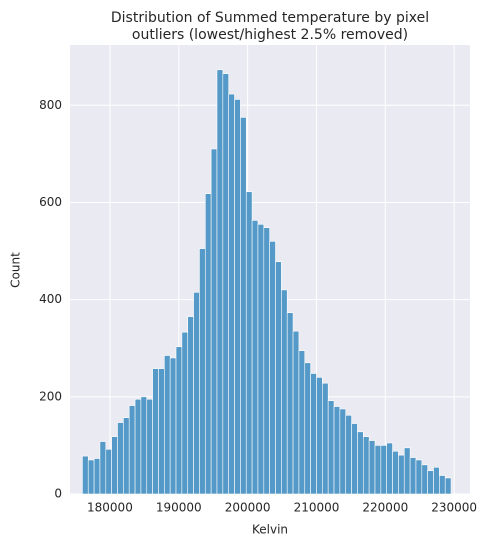 Image resolution: width=490 pixels, height=551 pixels. What do you see at coordinates (50, 299) in the screenshot?
I see `y-tick-label: 400` at bounding box center [50, 299].